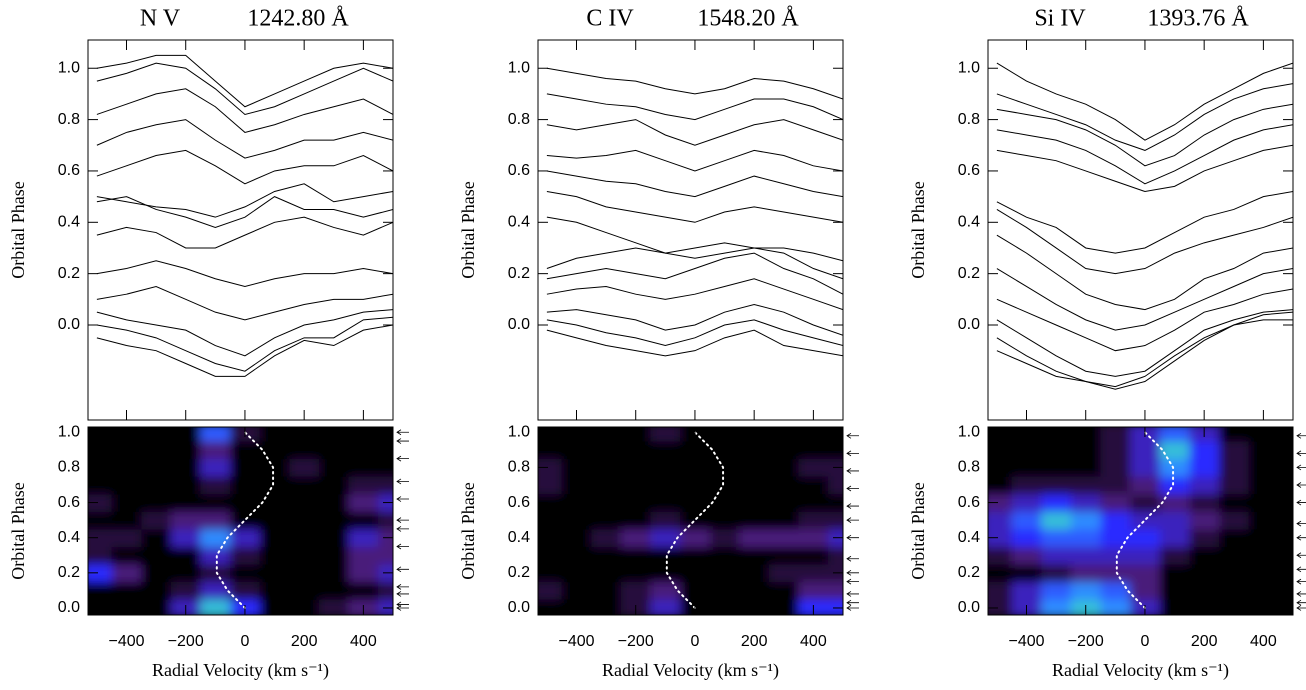 Image resolution: width=1306 pixels, height=690 pixels. Describe the element at coordinates (69, 119) in the screenshot. I see `y-tick-label: 0.8` at that location.